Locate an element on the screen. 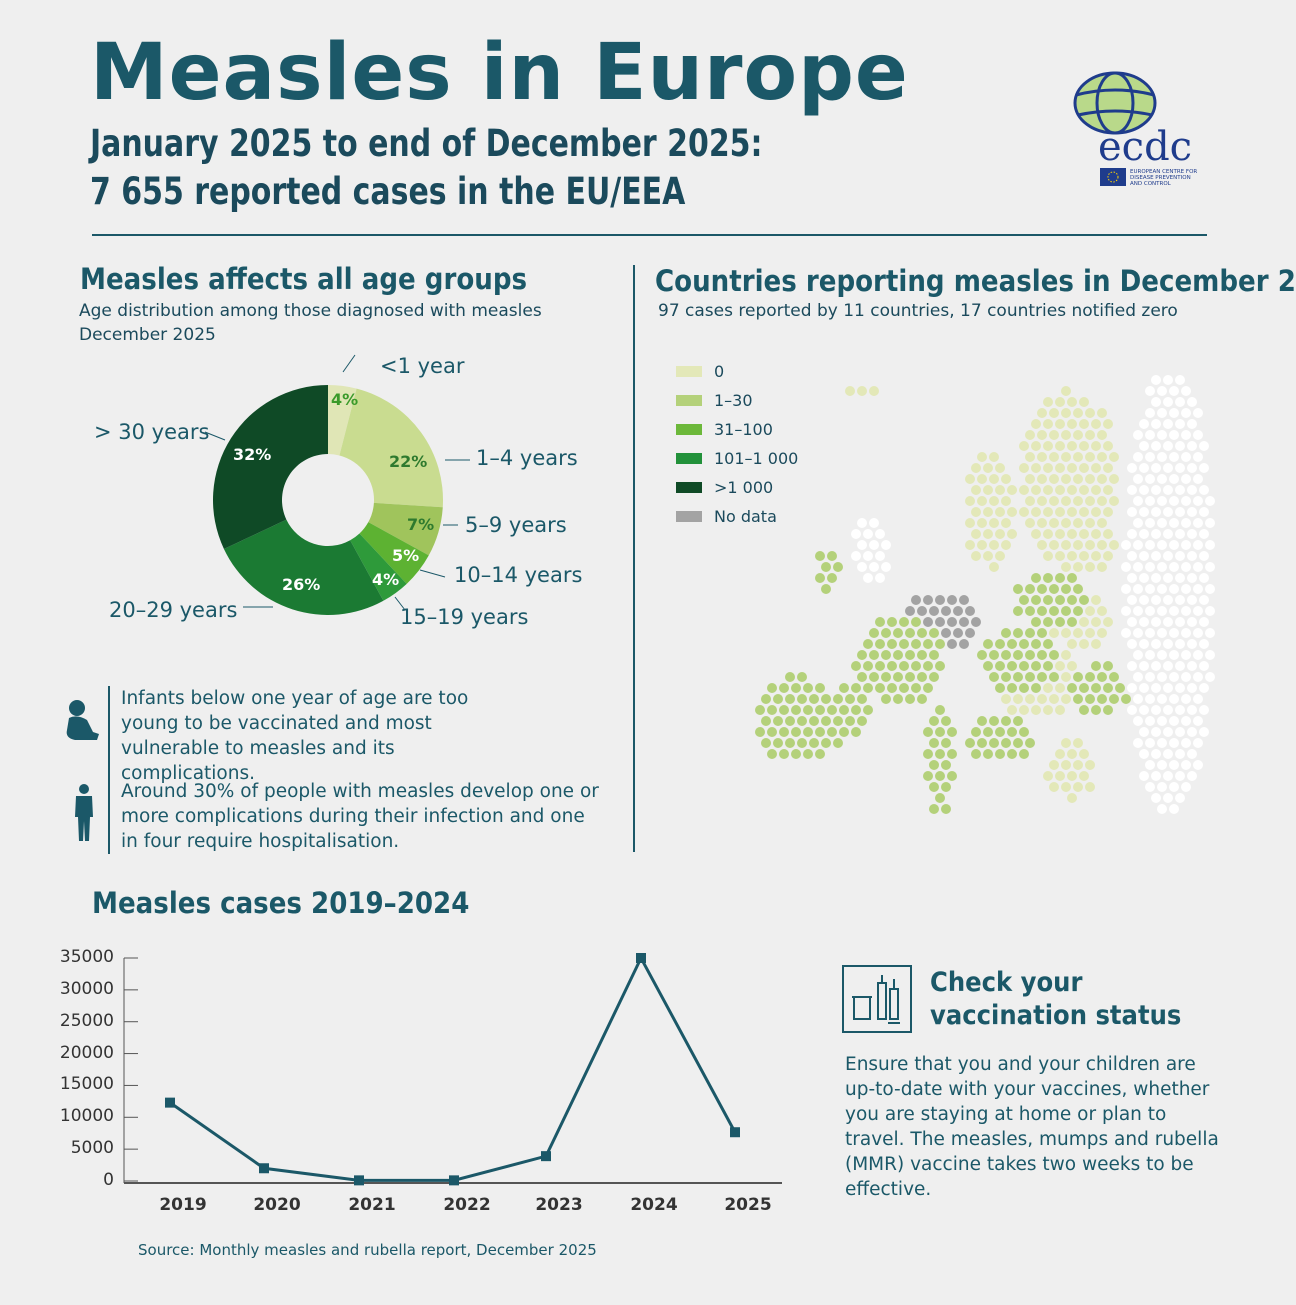  legend-item: 31–100 is located at coordinates (724, 429).